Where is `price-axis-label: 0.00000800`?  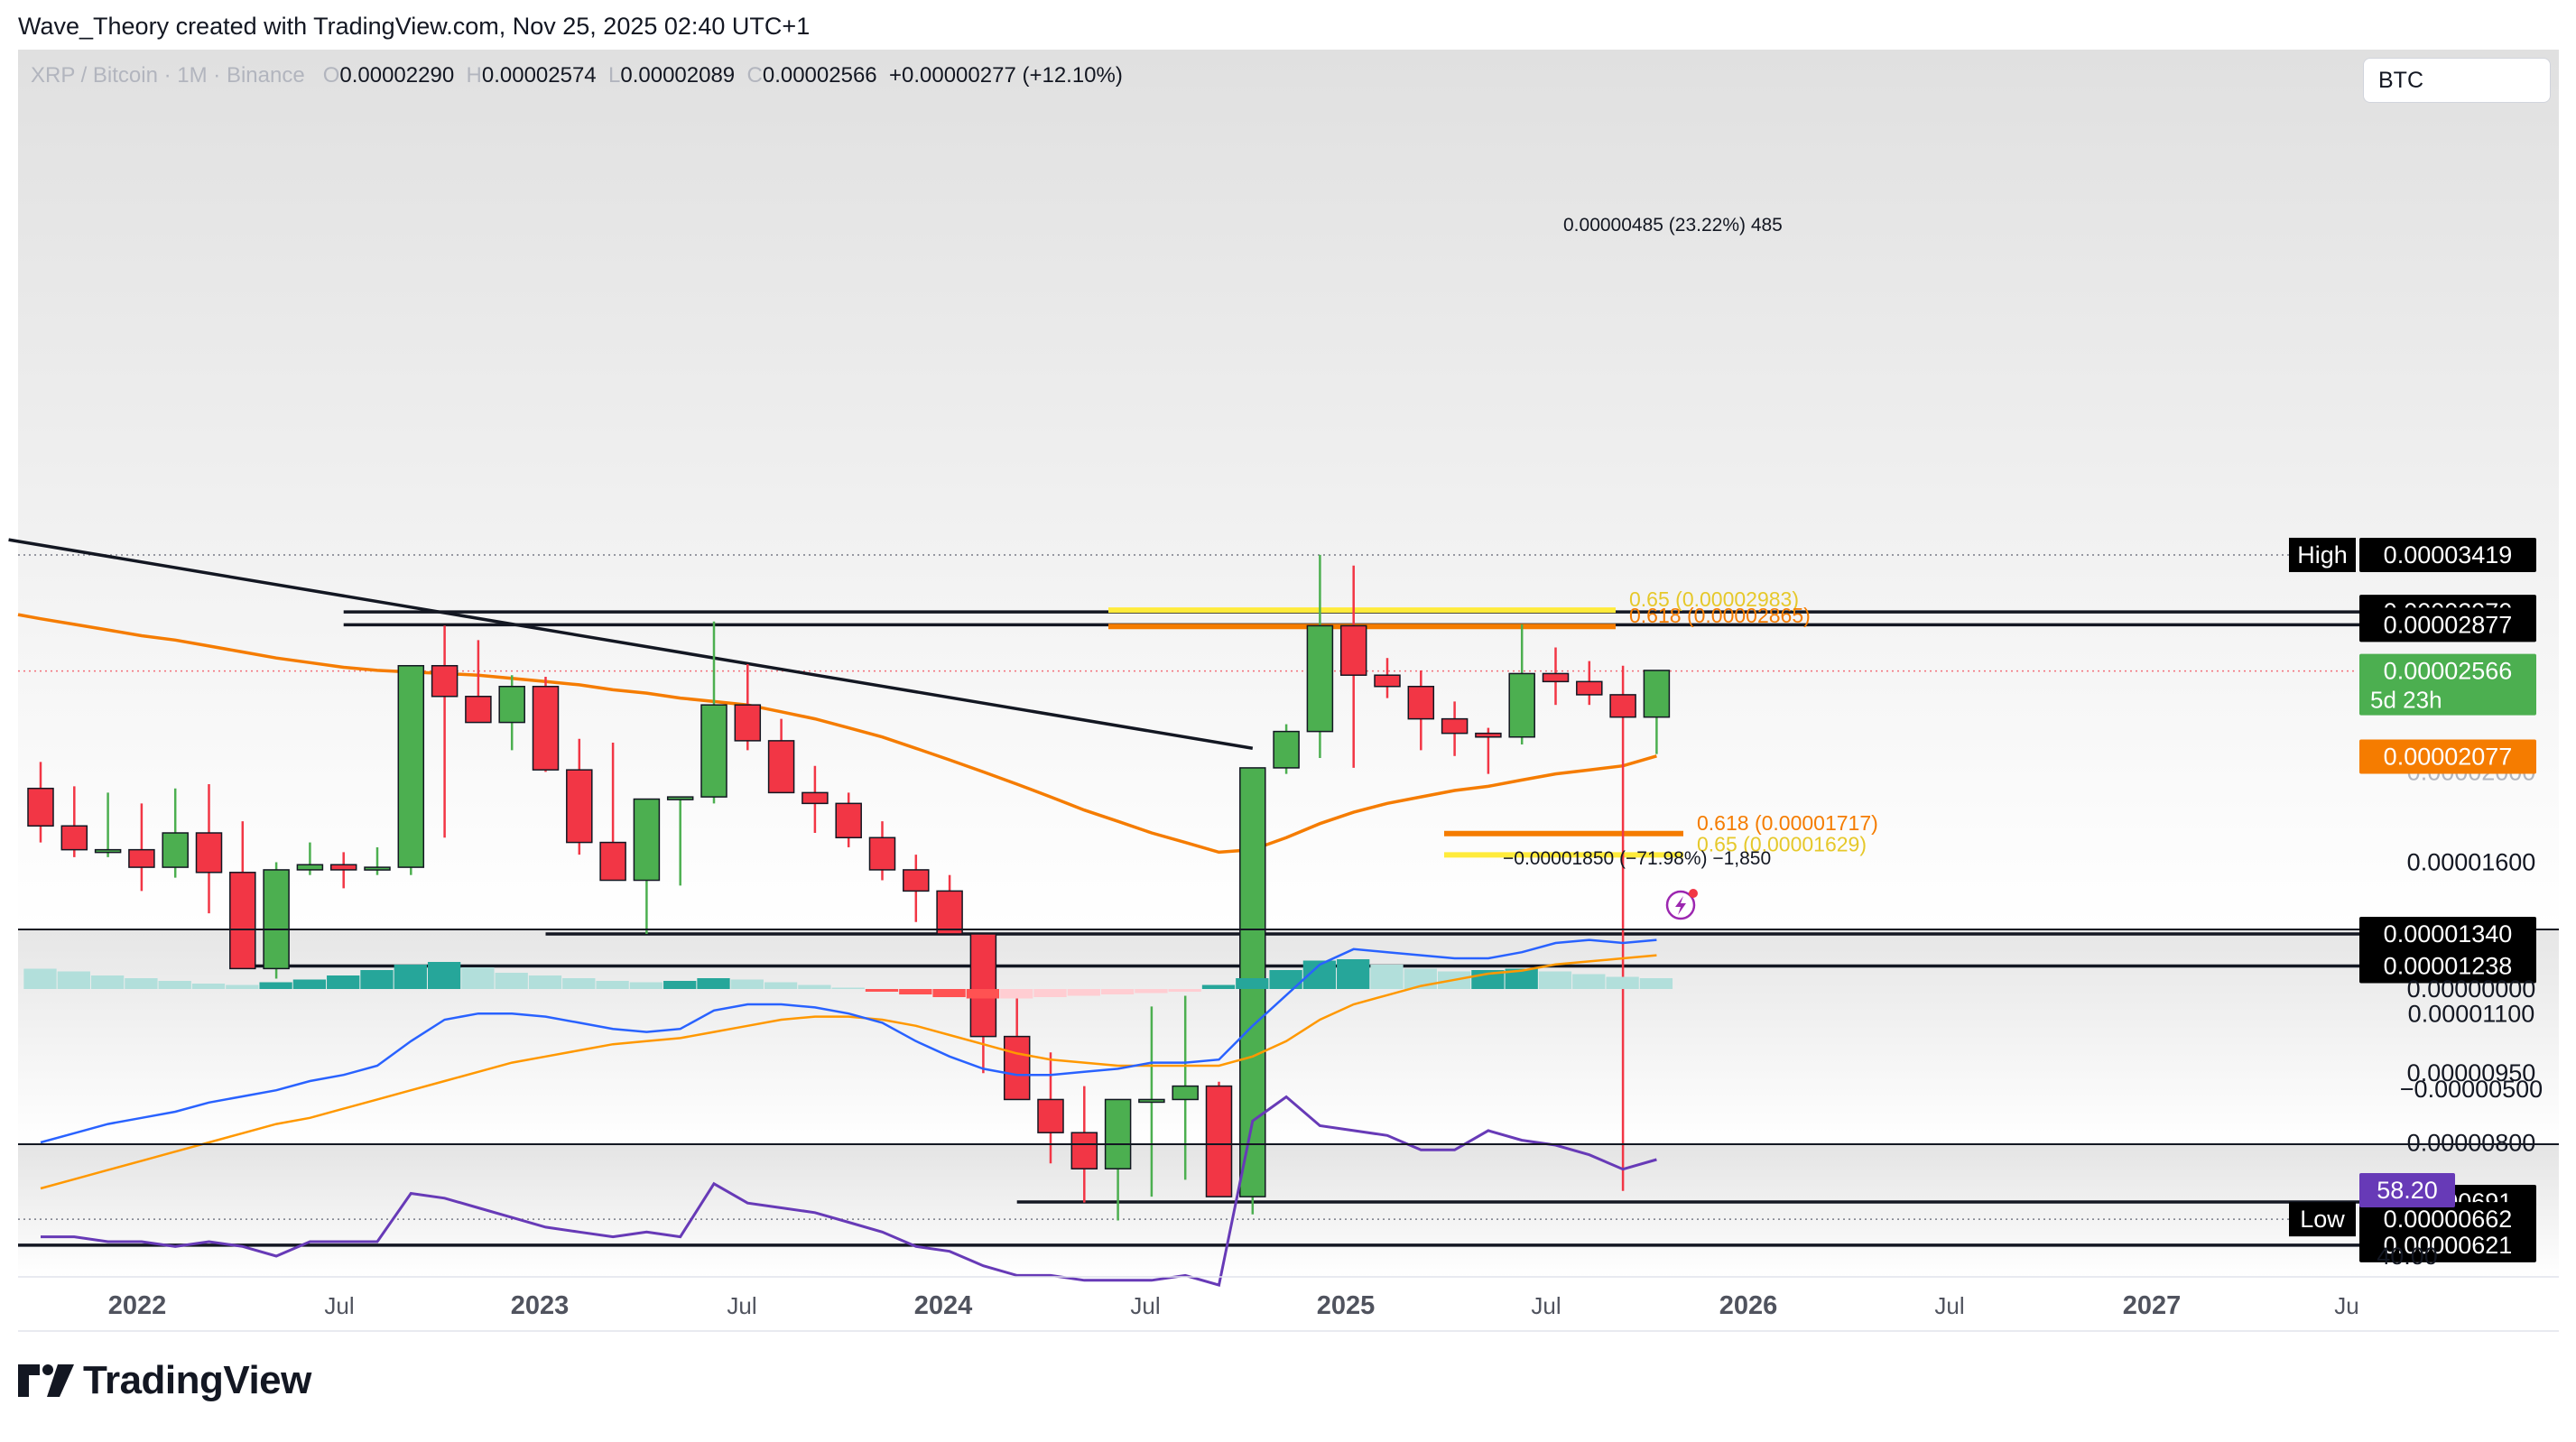 price-axis-label: 0.00000800 is located at coordinates (2471, 1142).